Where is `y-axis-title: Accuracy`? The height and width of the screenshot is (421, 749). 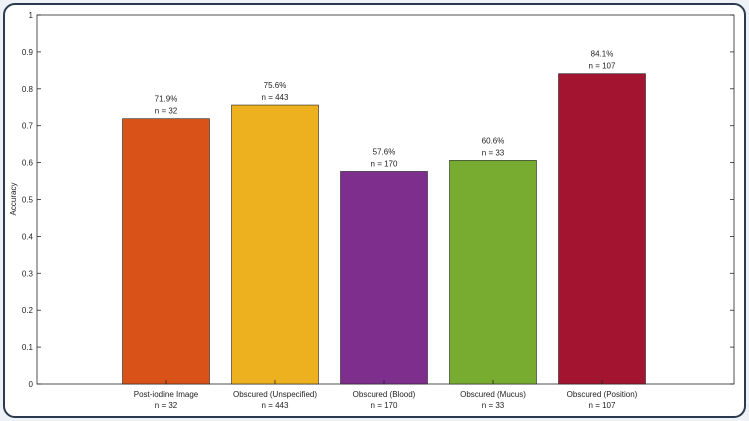 y-axis-title: Accuracy is located at coordinates (13, 199).